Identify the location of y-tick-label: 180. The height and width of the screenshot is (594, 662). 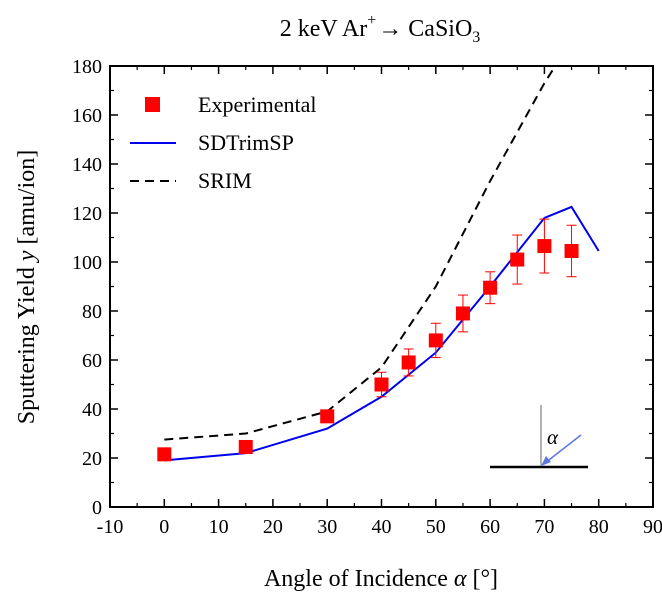
(87, 67).